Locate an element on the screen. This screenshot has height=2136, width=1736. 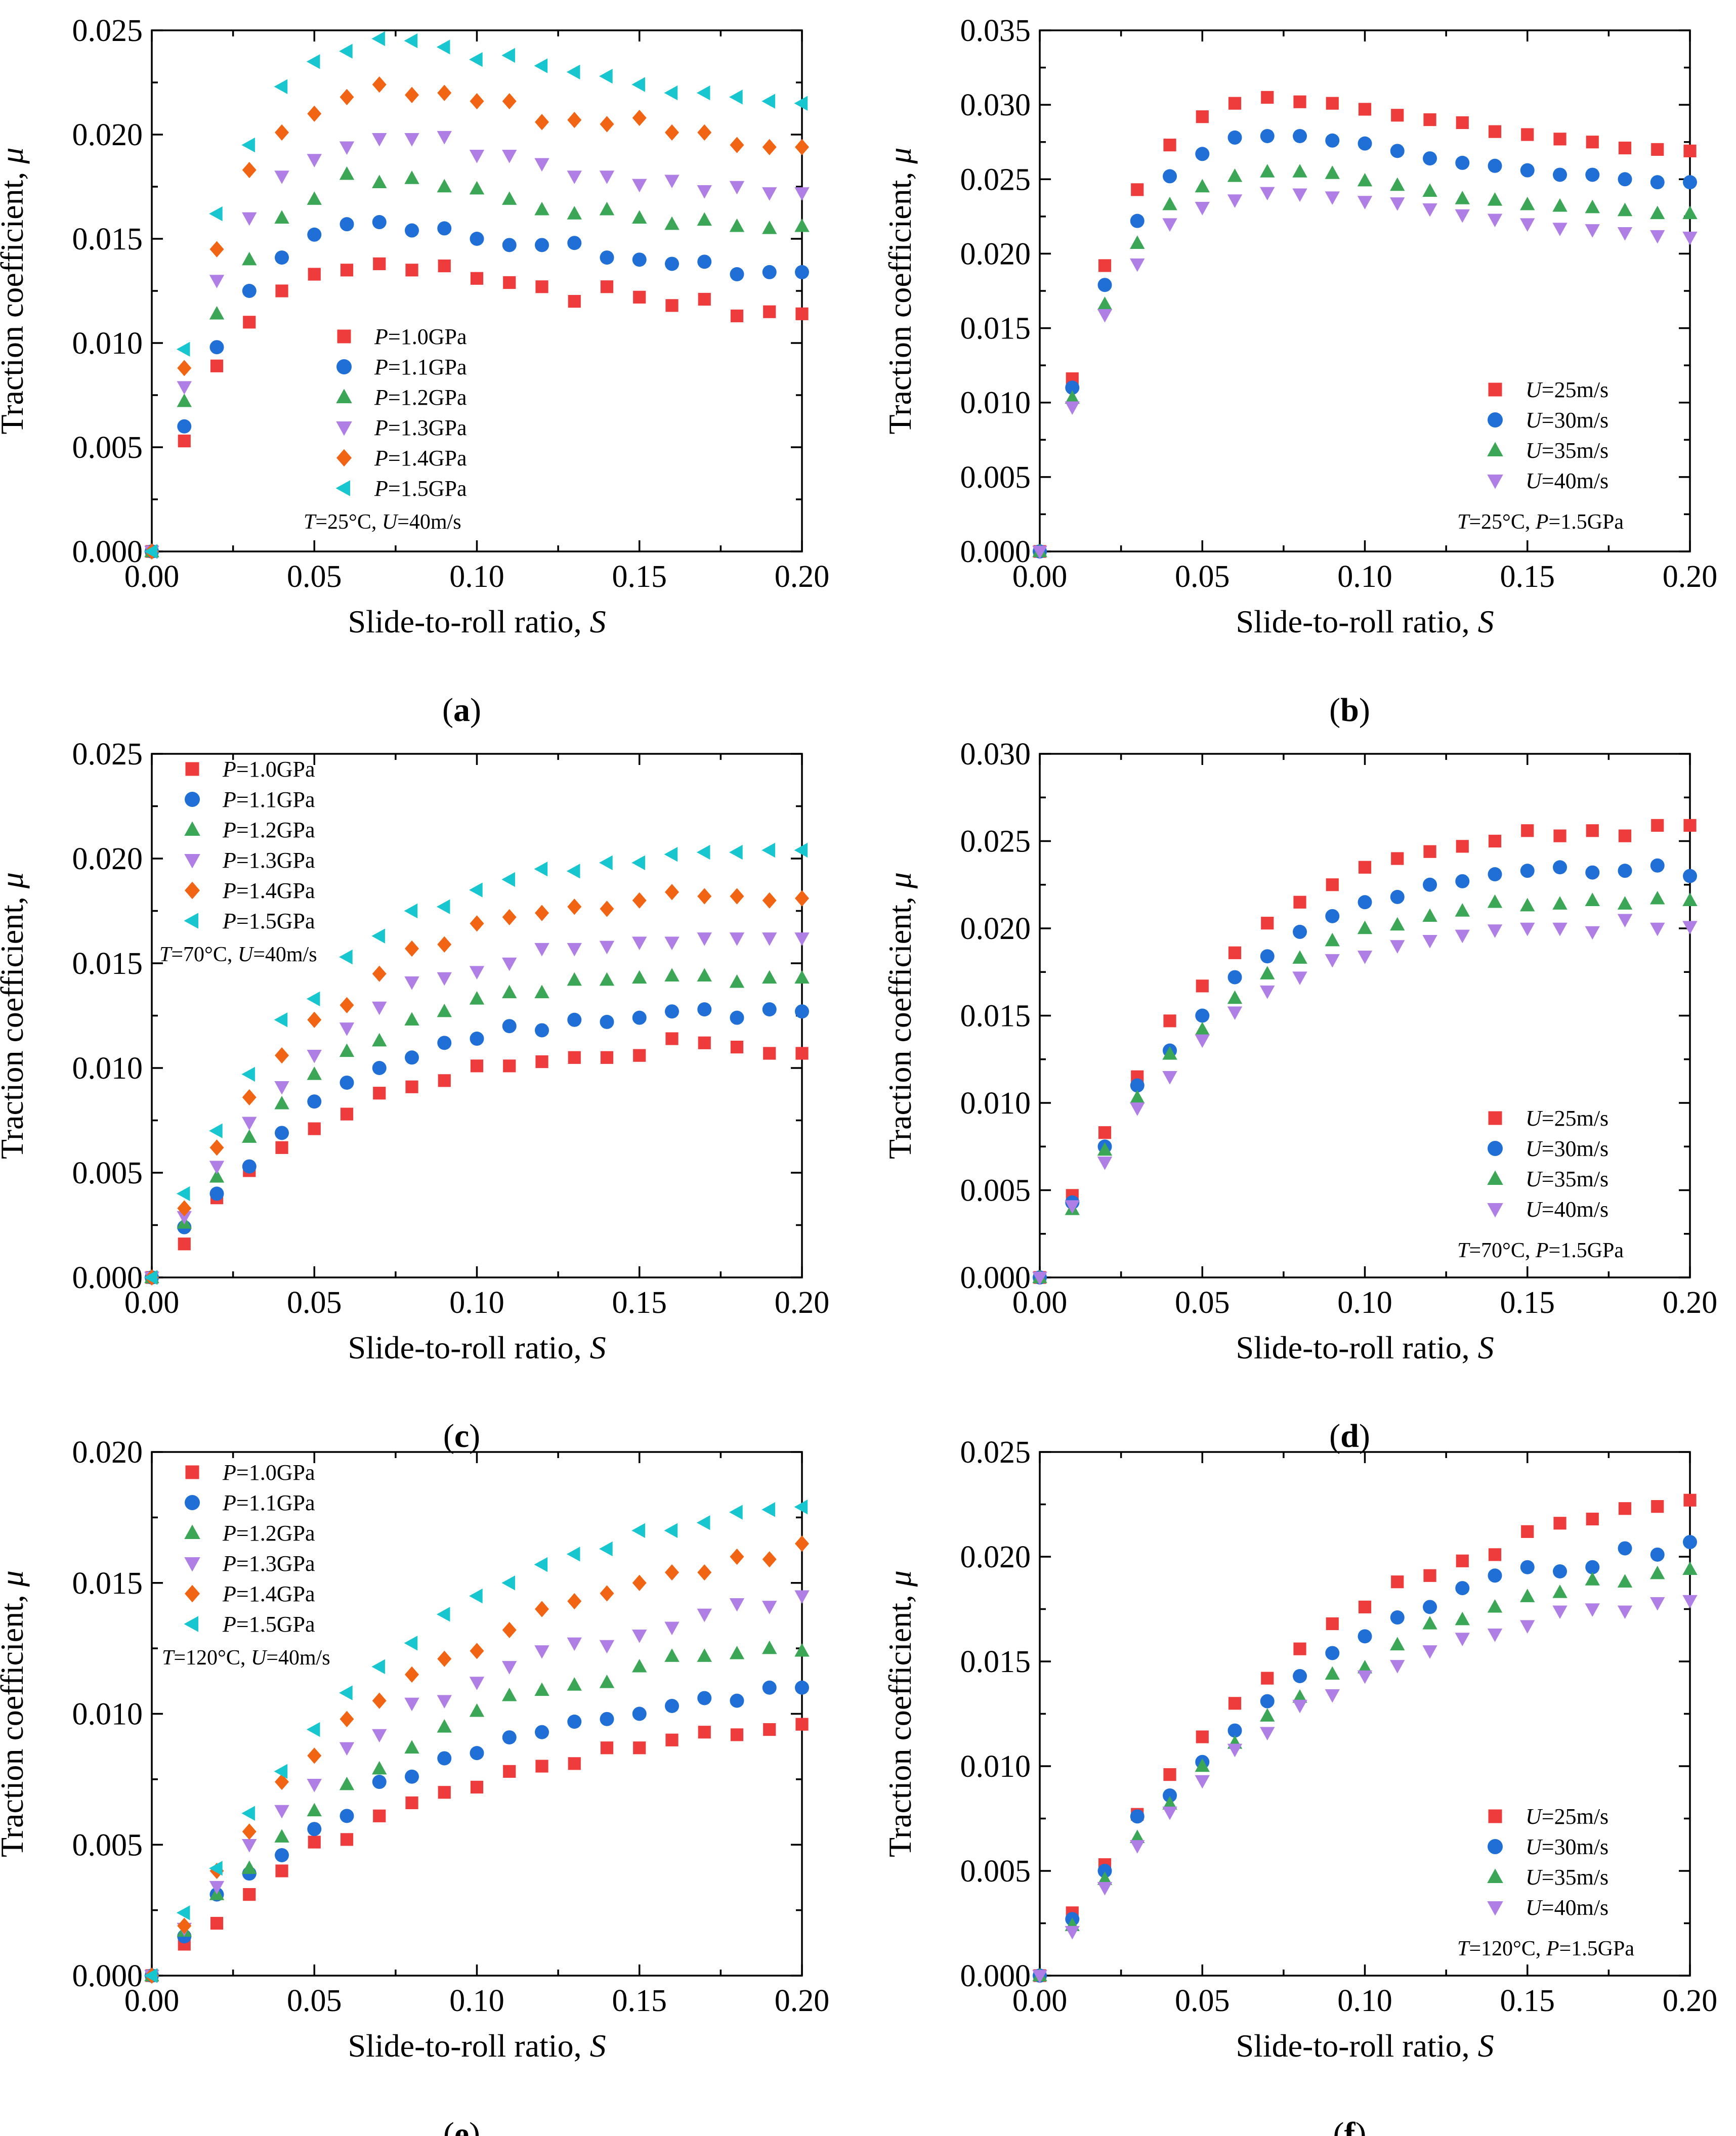
x-tick-label: 0.10 is located at coordinates (1364, 2001).